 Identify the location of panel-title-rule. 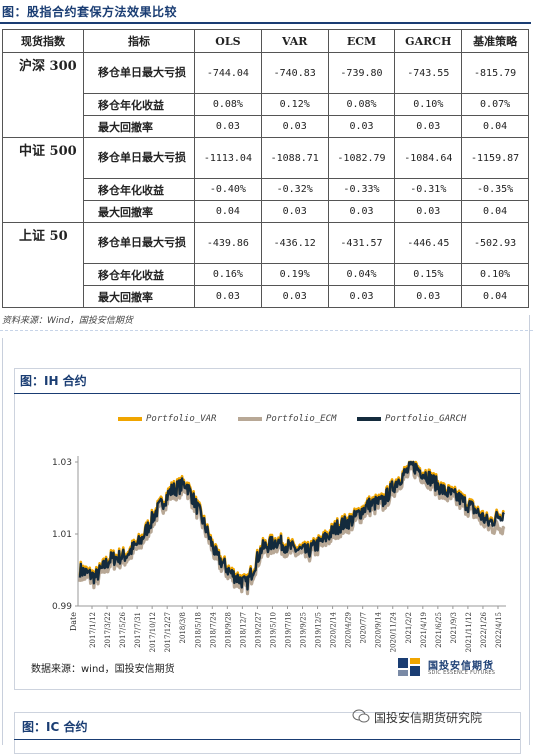
(267, 739).